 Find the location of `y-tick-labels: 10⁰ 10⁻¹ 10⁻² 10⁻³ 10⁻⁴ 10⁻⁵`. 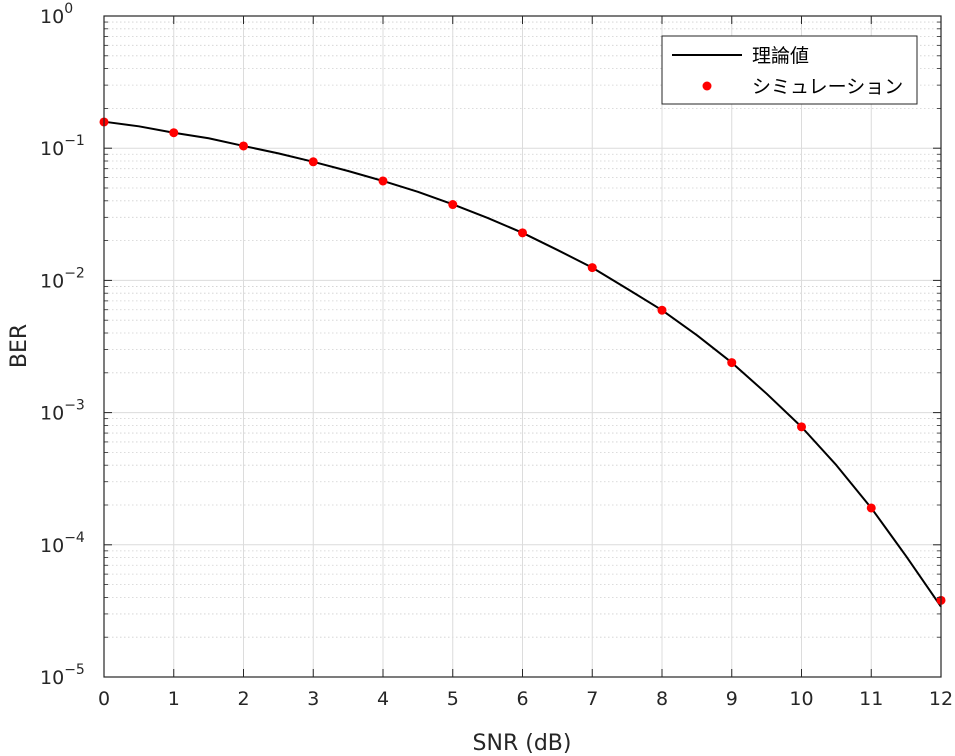

y-tick-labels: 10⁰ 10⁻¹ 10⁻² 10⁻³ 10⁻⁴ 10⁻⁵ is located at coordinates (62, 345).